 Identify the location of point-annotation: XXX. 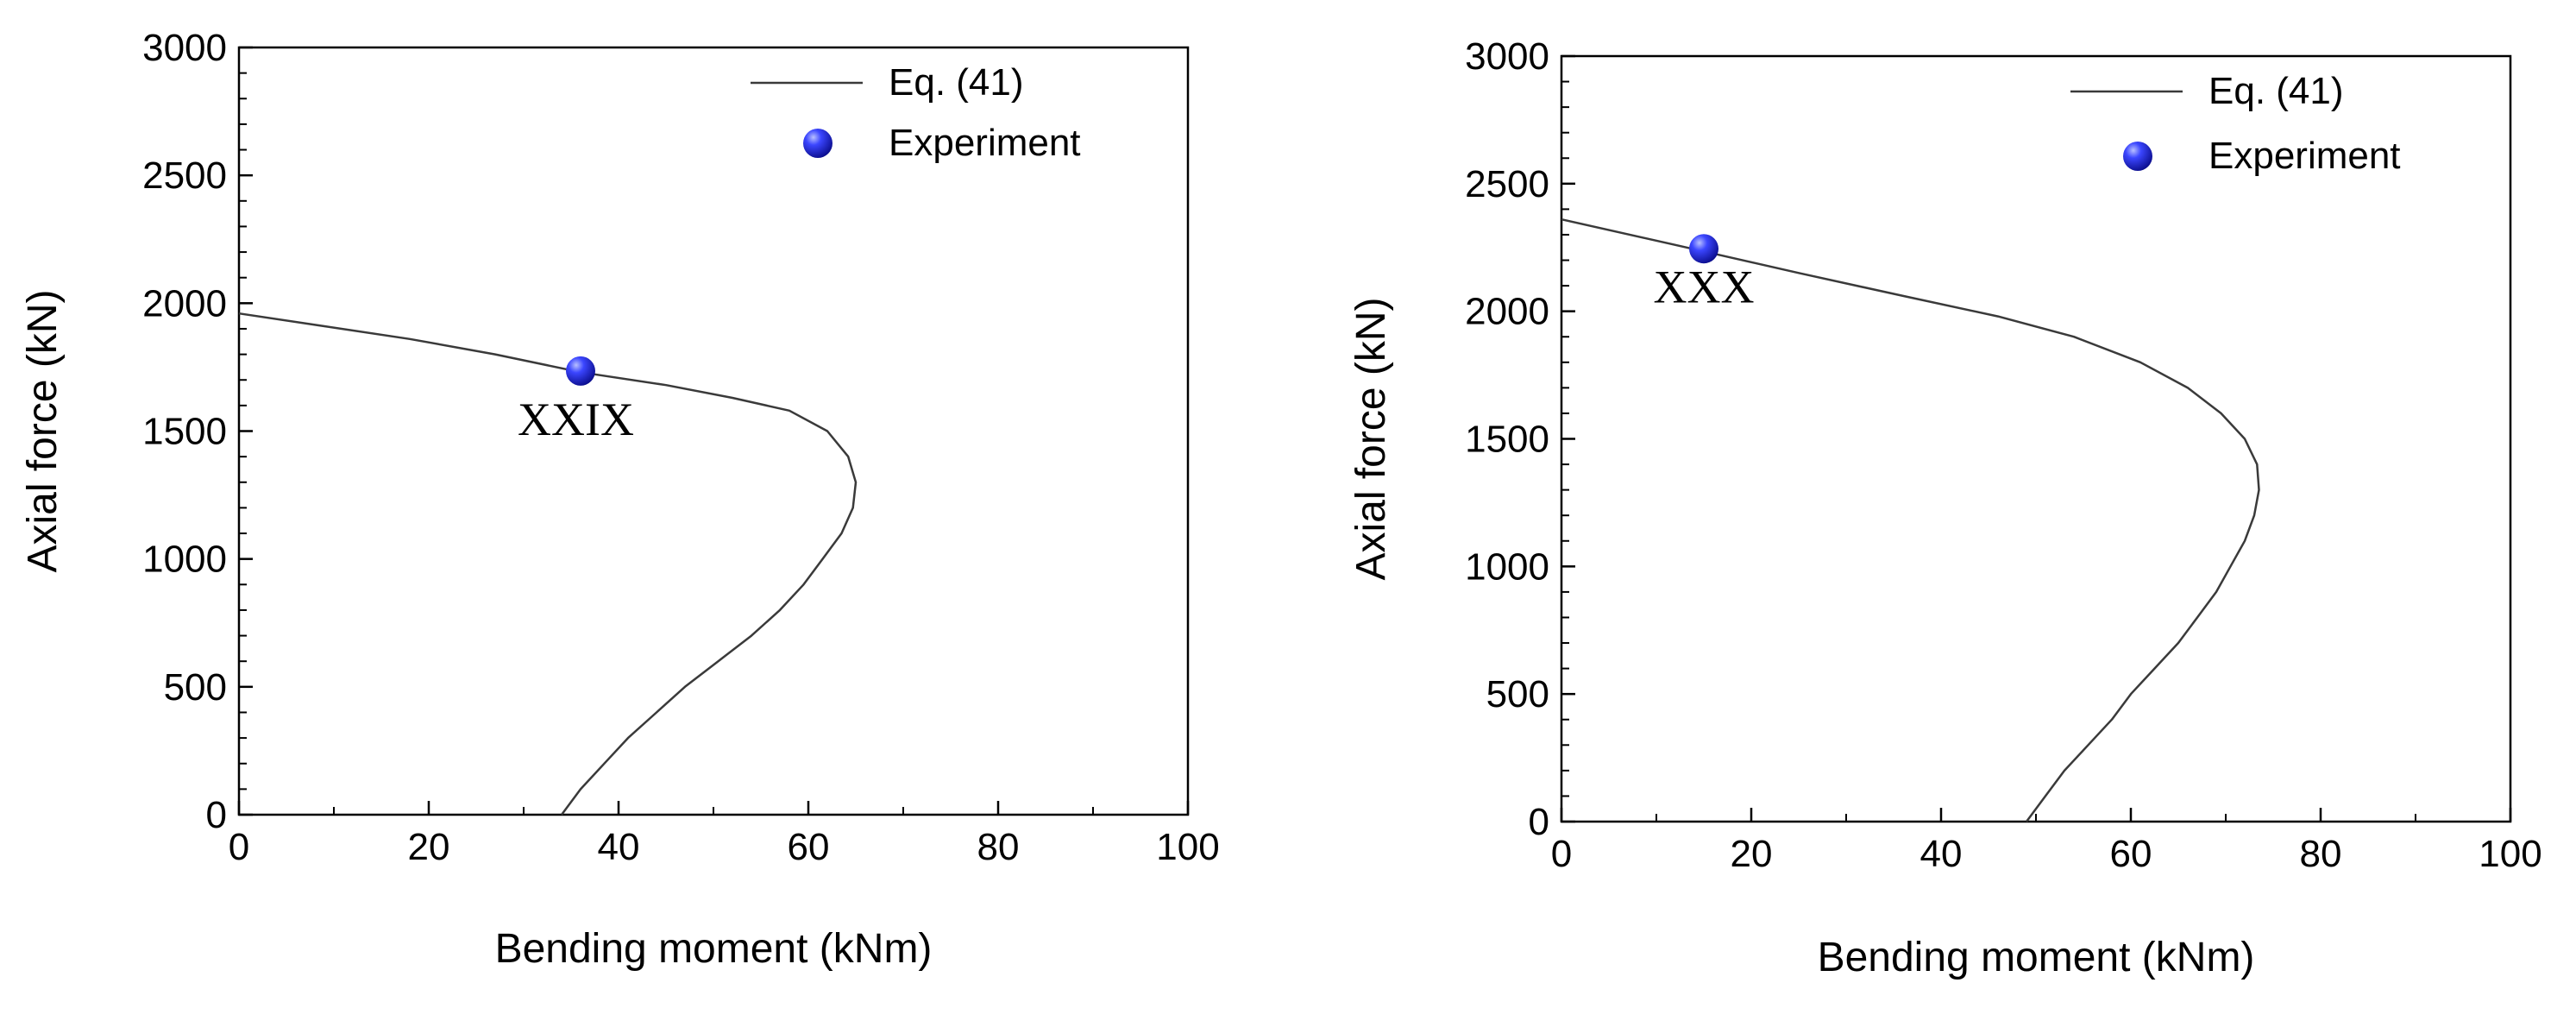
(1704, 287).